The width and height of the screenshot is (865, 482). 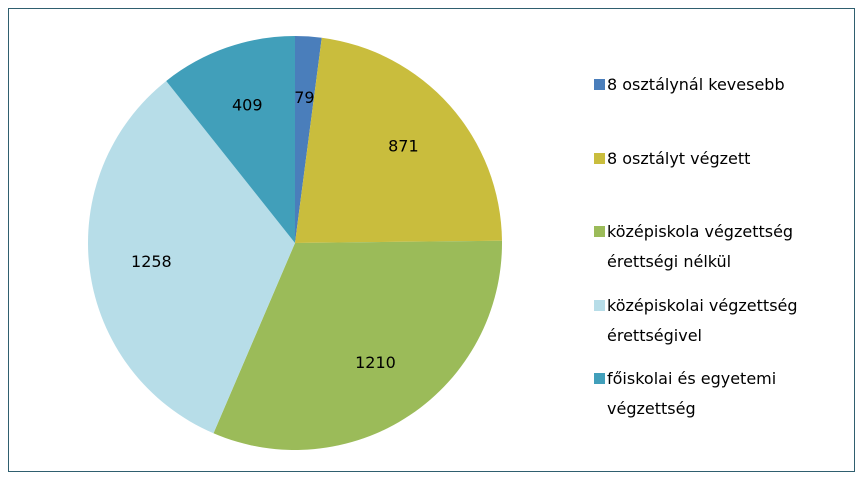 I want to click on data-label: 871, so click(x=403, y=145).